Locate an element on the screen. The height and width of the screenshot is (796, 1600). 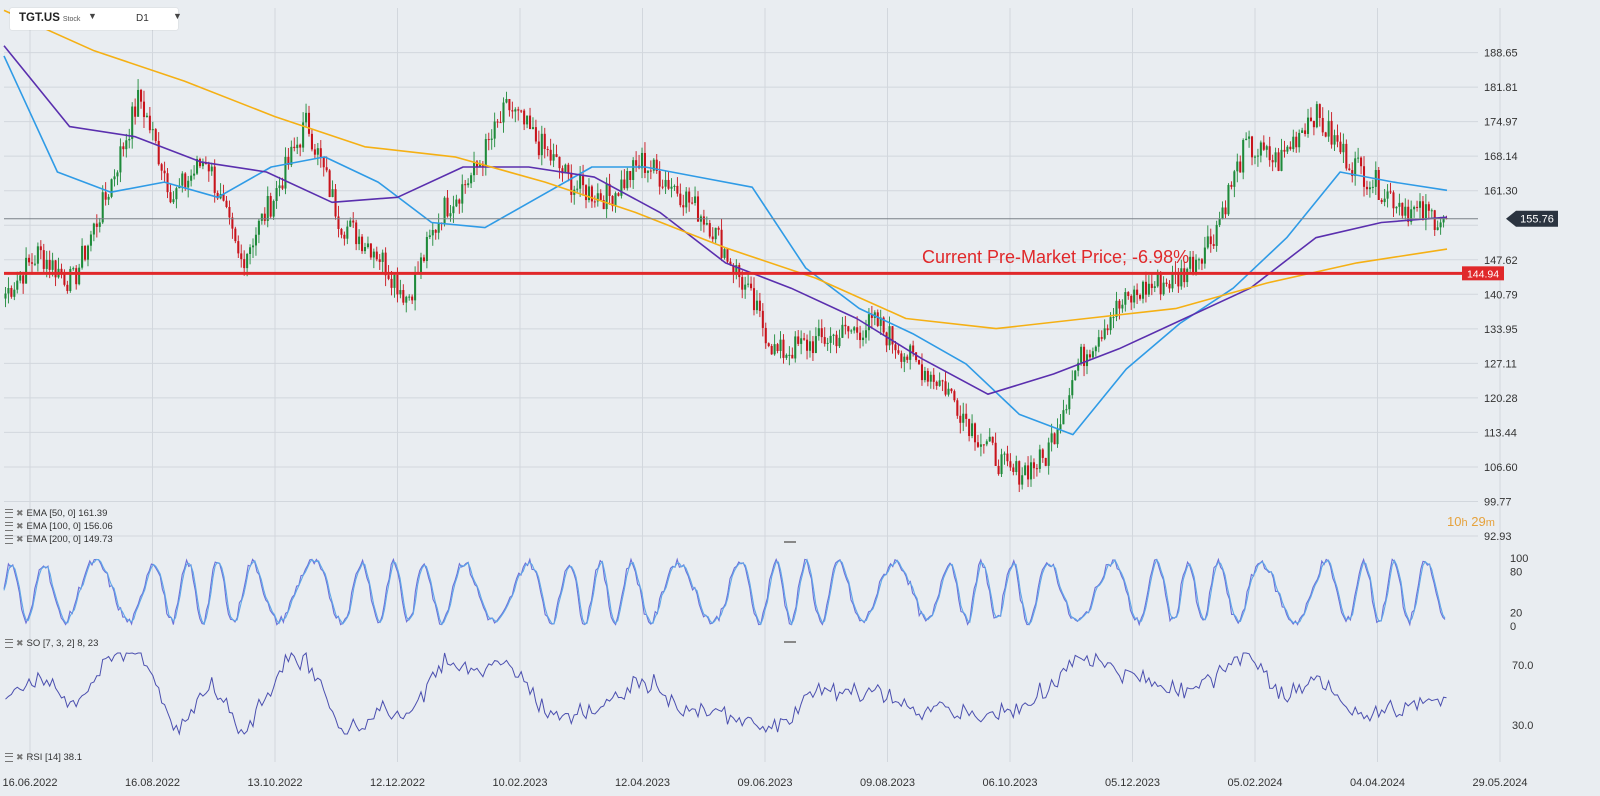
indicator-legend-ema50: ✖ EMA [50, 0] 161.39 is located at coordinates (56, 513).